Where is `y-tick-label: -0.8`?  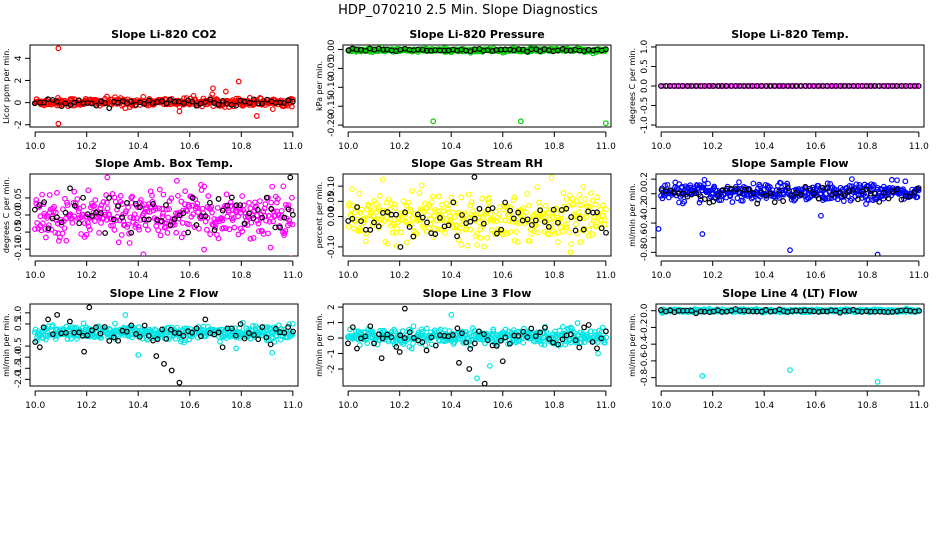
y-tick-label: -0.8 is located at coordinates (645, 378).